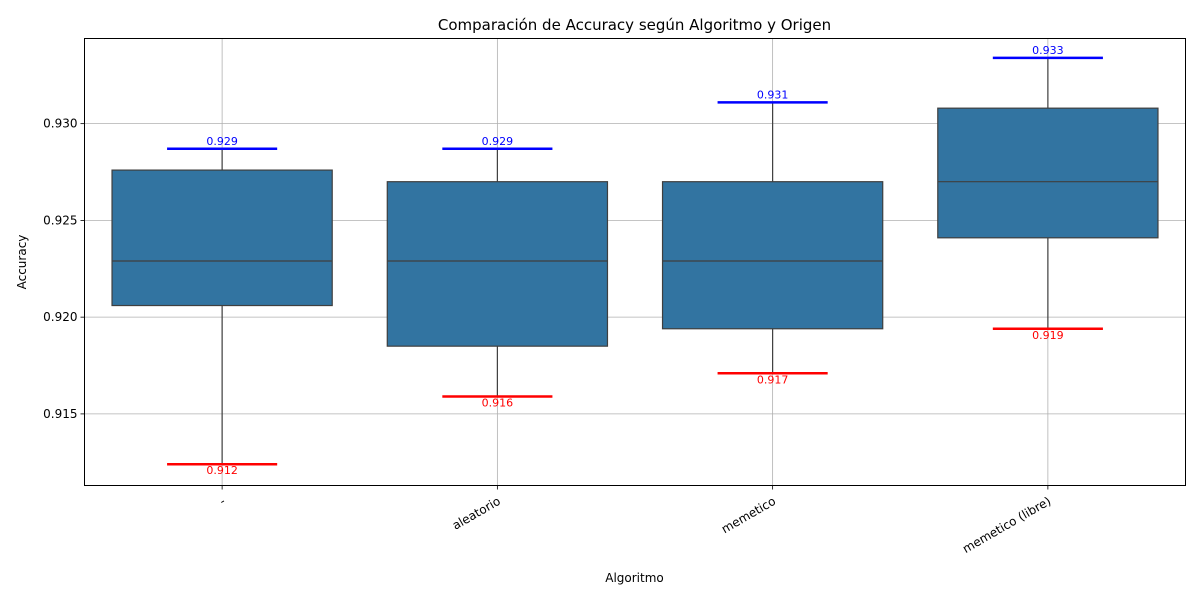 The image size is (1200, 600). Describe the element at coordinates (773, 94) in the screenshot. I see `max-value-label: 0.931` at that location.